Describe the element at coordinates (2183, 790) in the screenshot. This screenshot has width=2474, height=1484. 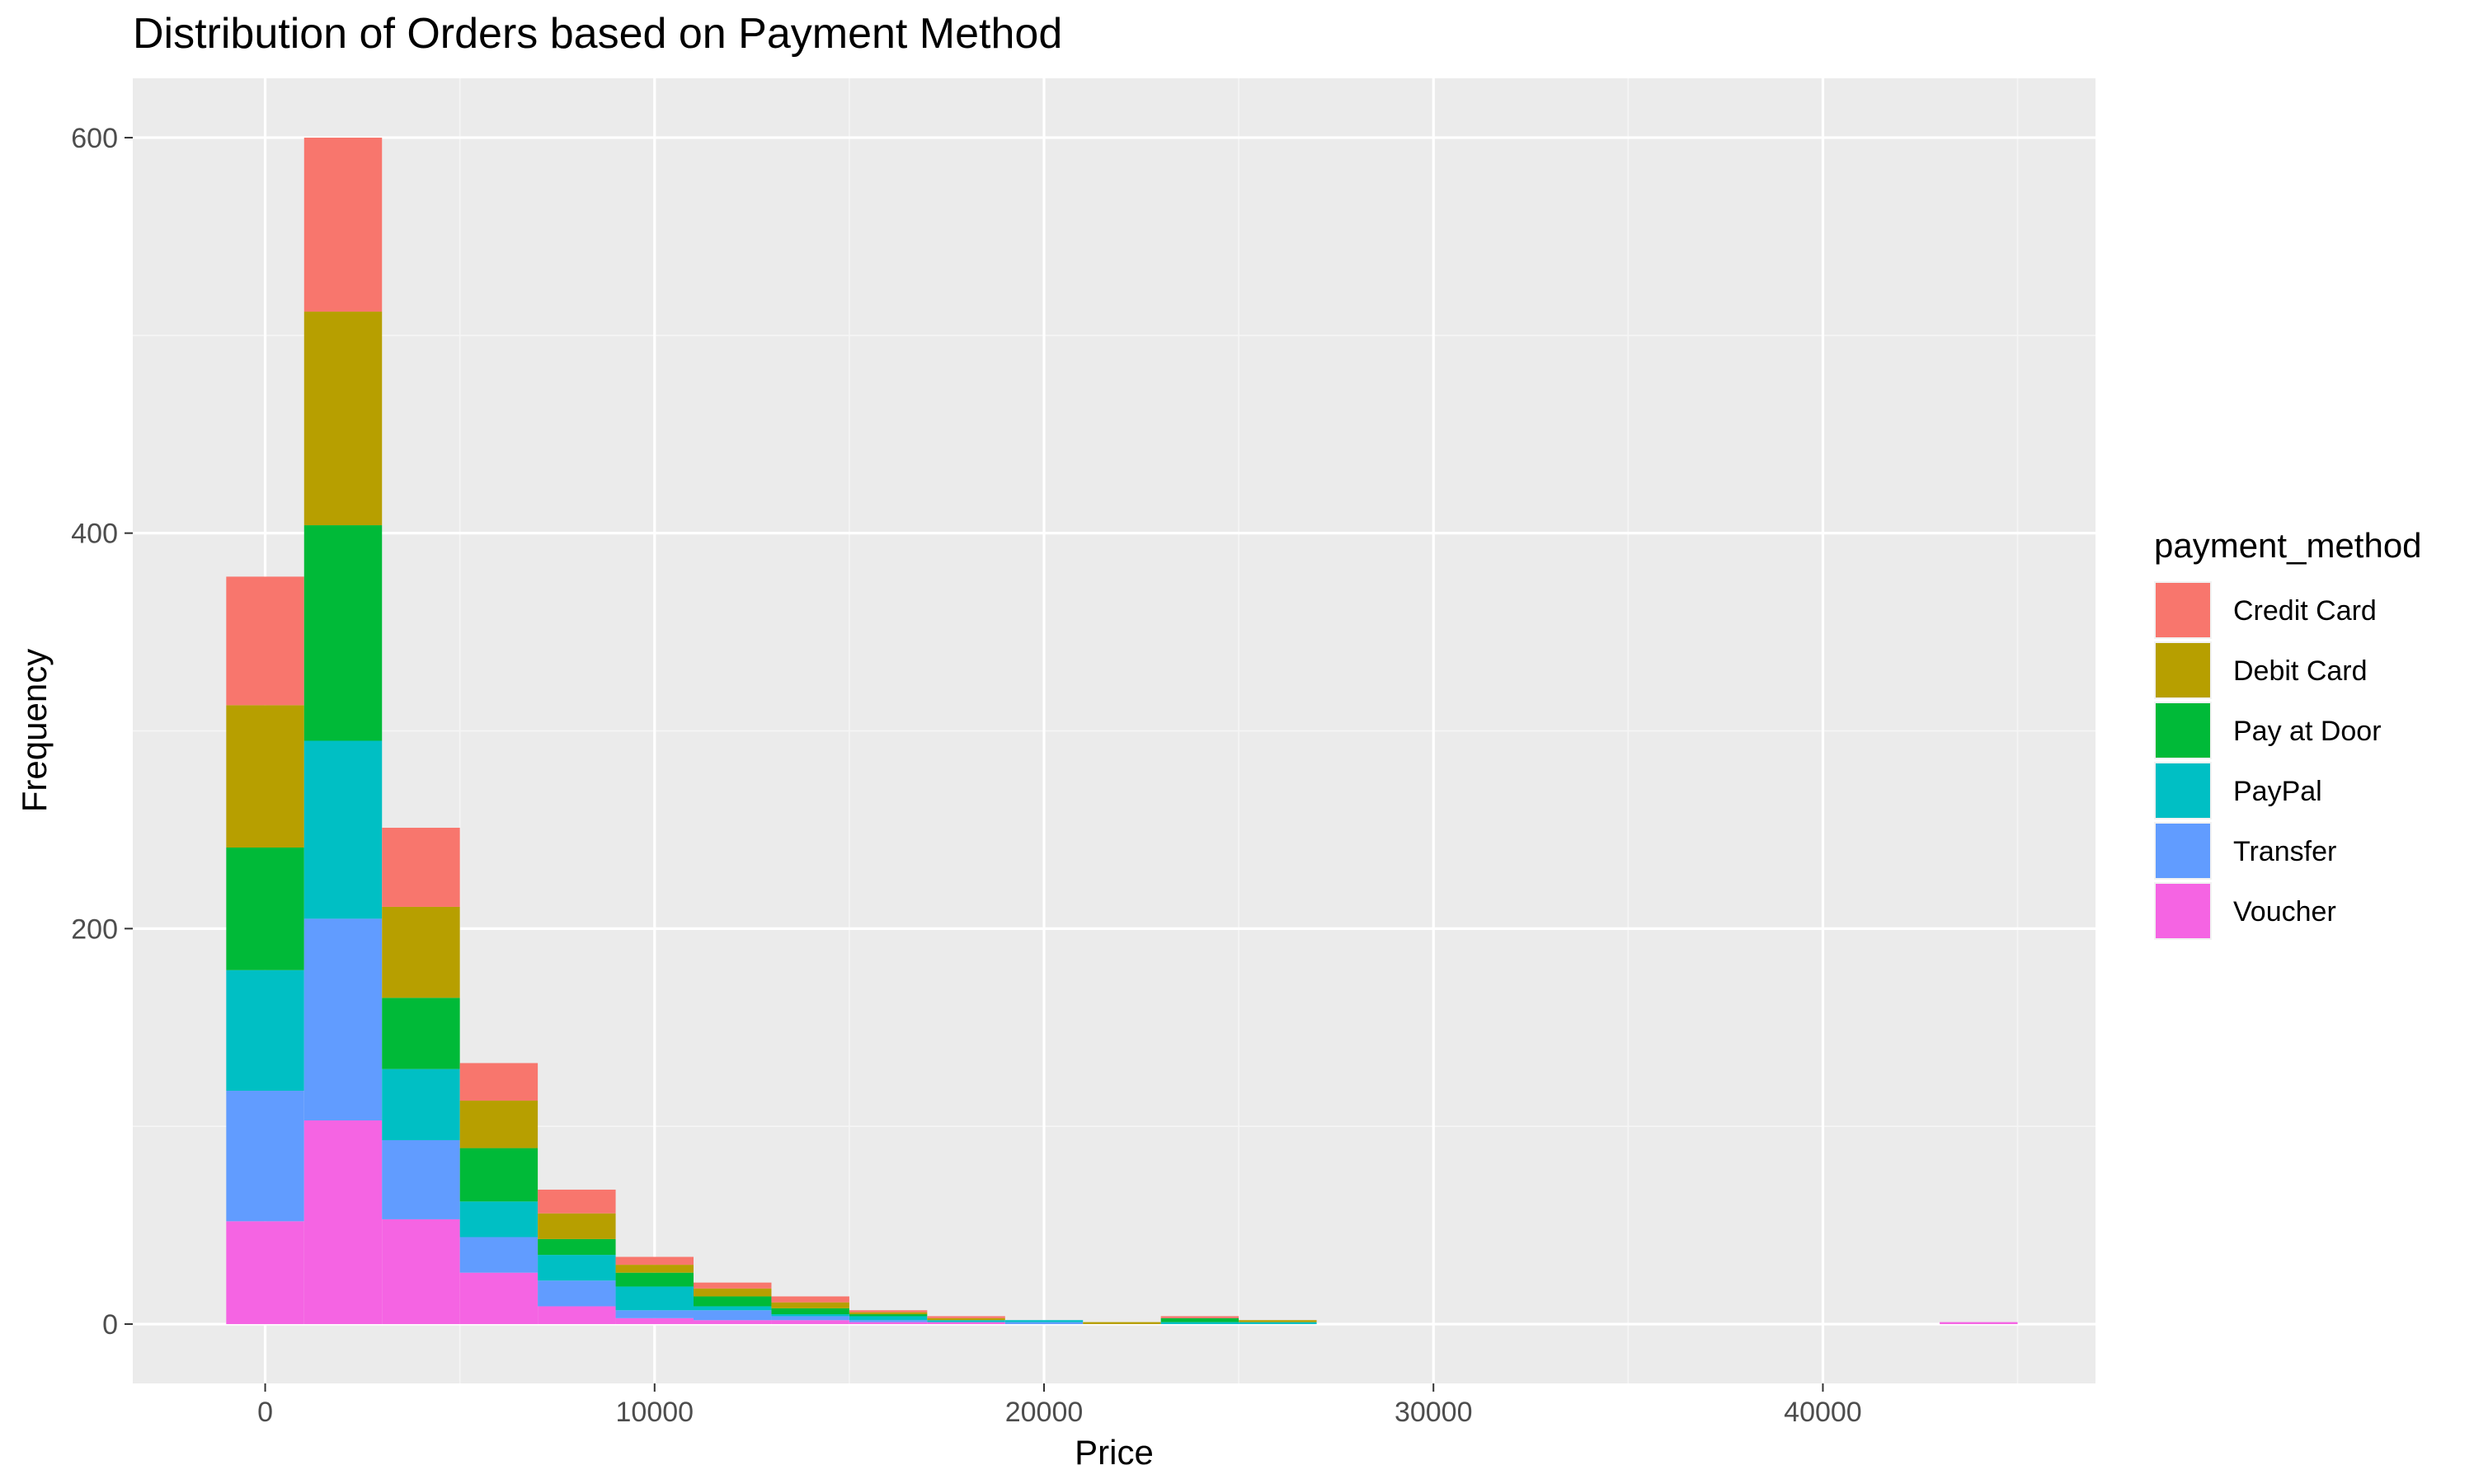
I see `legend-swatch-paypal` at that location.